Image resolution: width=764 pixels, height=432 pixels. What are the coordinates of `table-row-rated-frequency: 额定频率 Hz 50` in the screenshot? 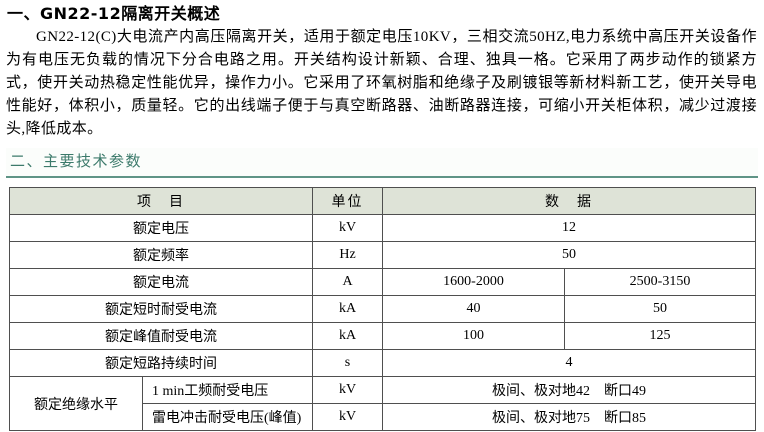 It's located at (382, 255).